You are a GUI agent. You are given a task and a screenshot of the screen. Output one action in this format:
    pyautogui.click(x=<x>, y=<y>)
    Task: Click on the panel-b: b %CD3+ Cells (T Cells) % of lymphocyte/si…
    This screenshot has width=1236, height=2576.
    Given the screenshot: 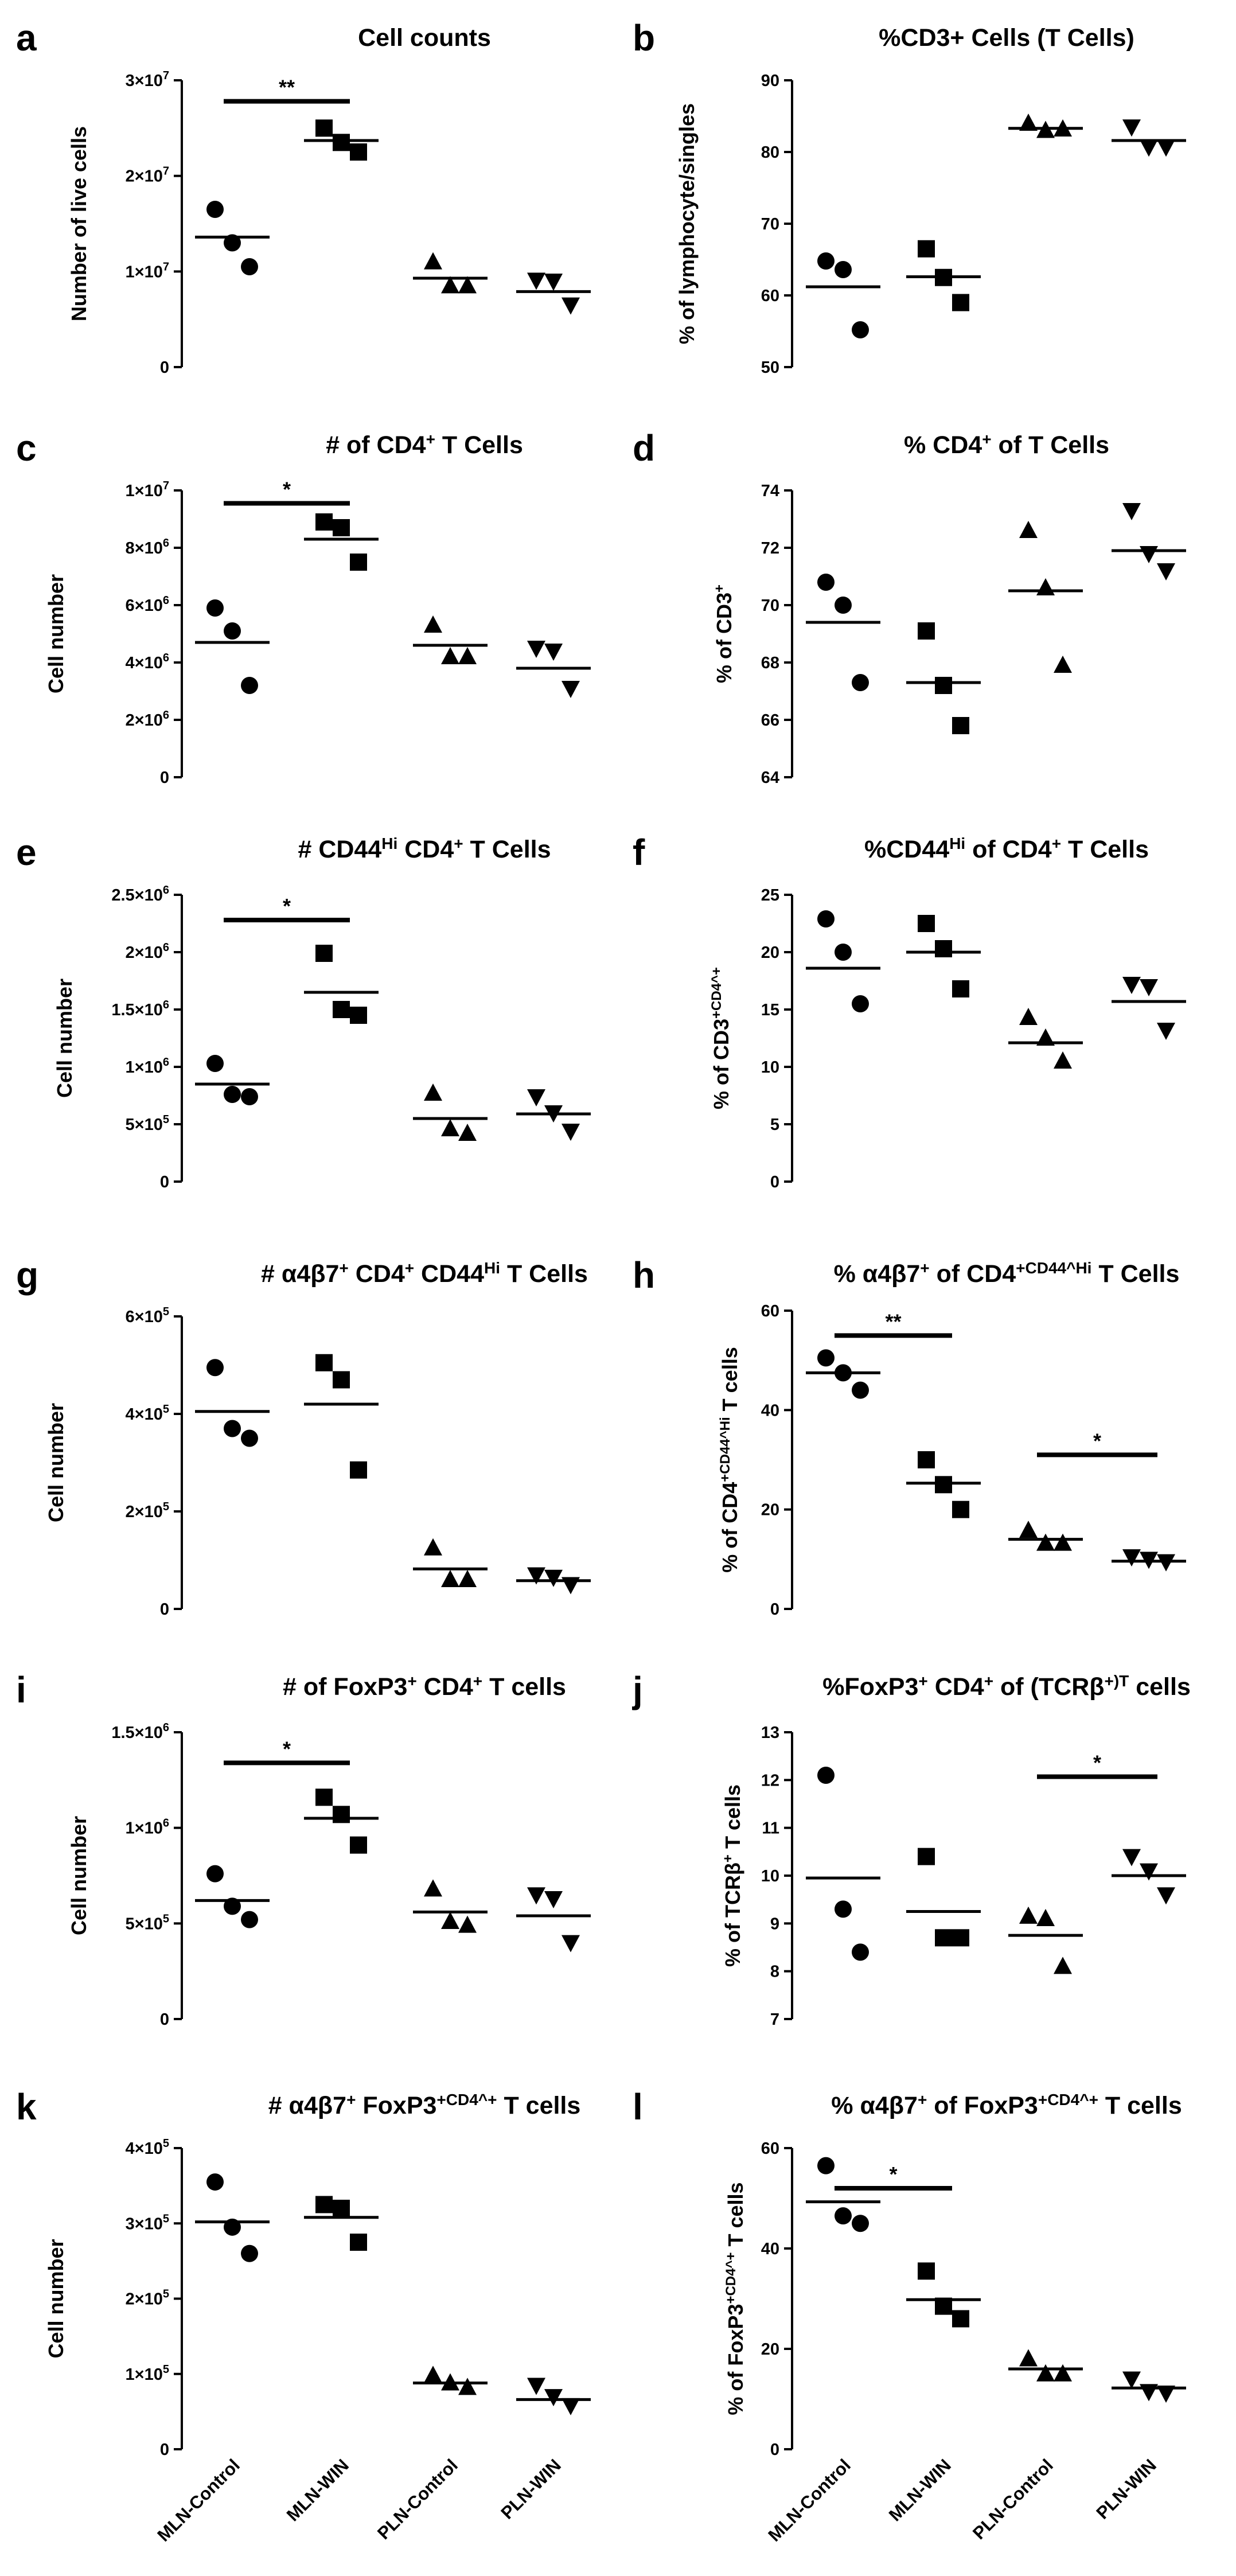 What is the action you would take?
    pyautogui.click(x=909, y=197)
    